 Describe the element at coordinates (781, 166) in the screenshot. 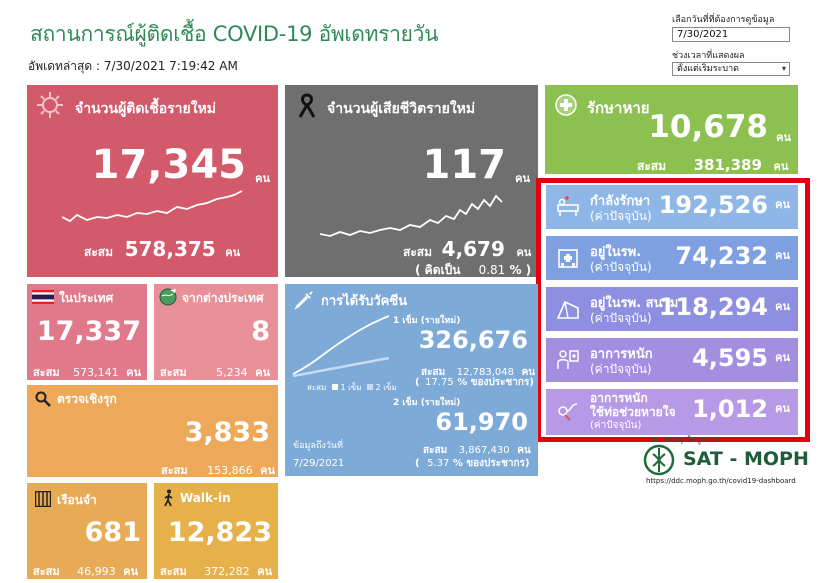

I see `recovered-cum-unit: คน` at that location.